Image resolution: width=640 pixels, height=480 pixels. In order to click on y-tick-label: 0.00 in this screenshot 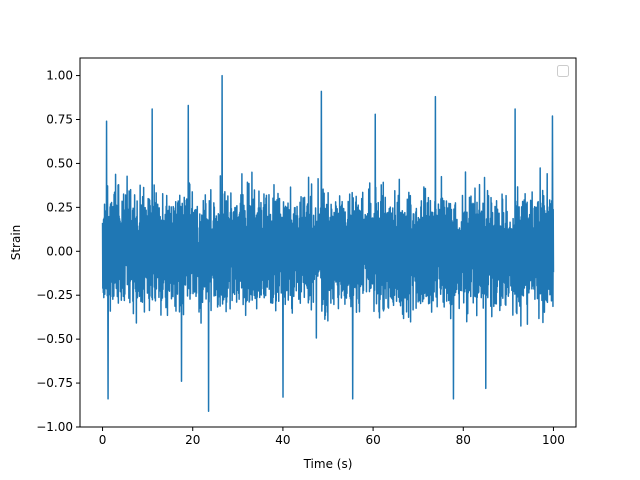, I will do `click(59, 251)`.